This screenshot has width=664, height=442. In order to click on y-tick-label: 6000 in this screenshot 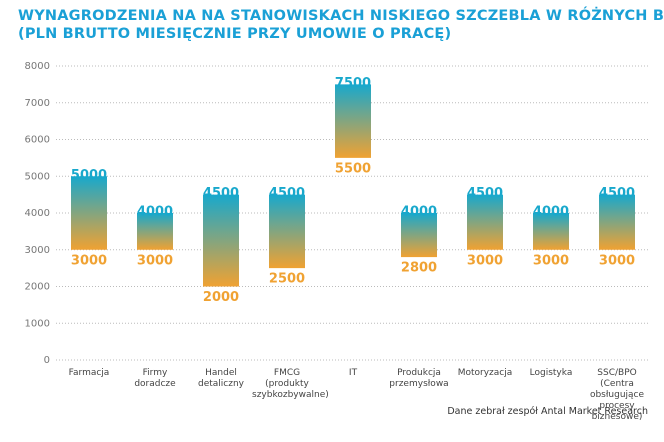, I will do `click(37, 140)`.